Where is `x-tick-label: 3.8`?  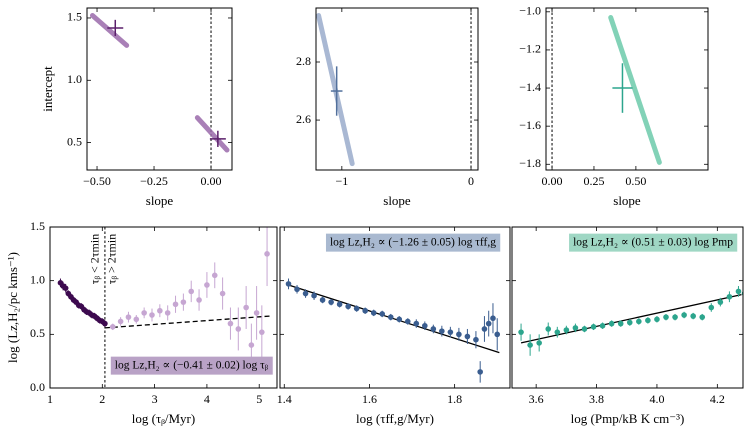
x-tick-label: 3.8 is located at coordinates (596, 399).